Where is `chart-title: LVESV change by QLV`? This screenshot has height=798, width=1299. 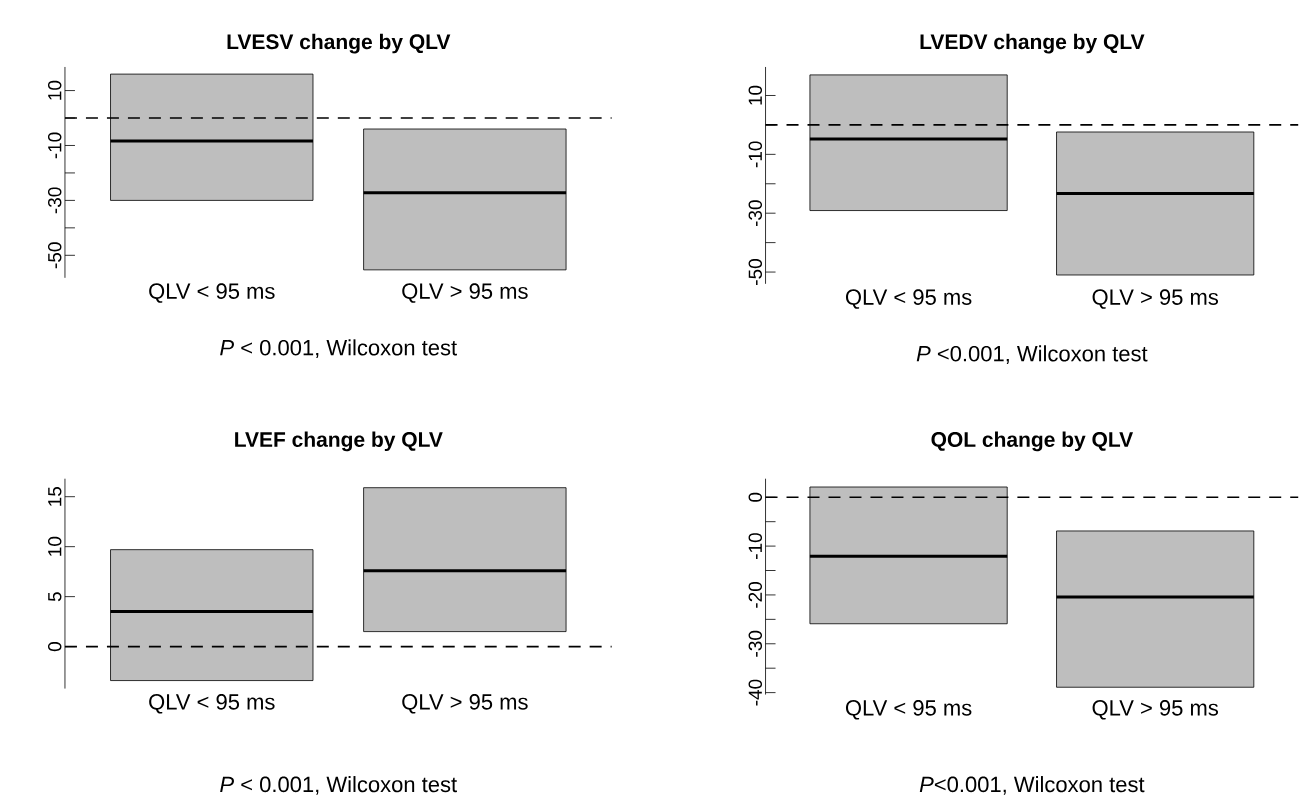
chart-title: LVESV change by QLV is located at coordinates (339, 43).